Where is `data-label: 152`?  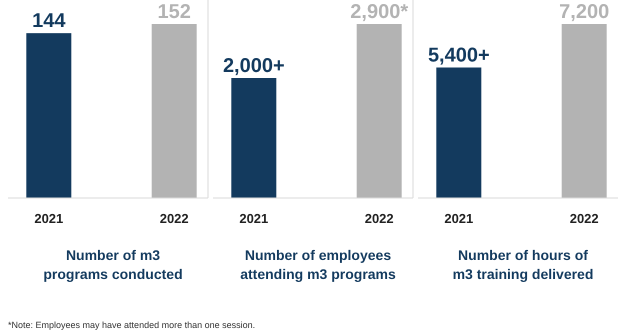 data-label: 152 is located at coordinates (174, 12).